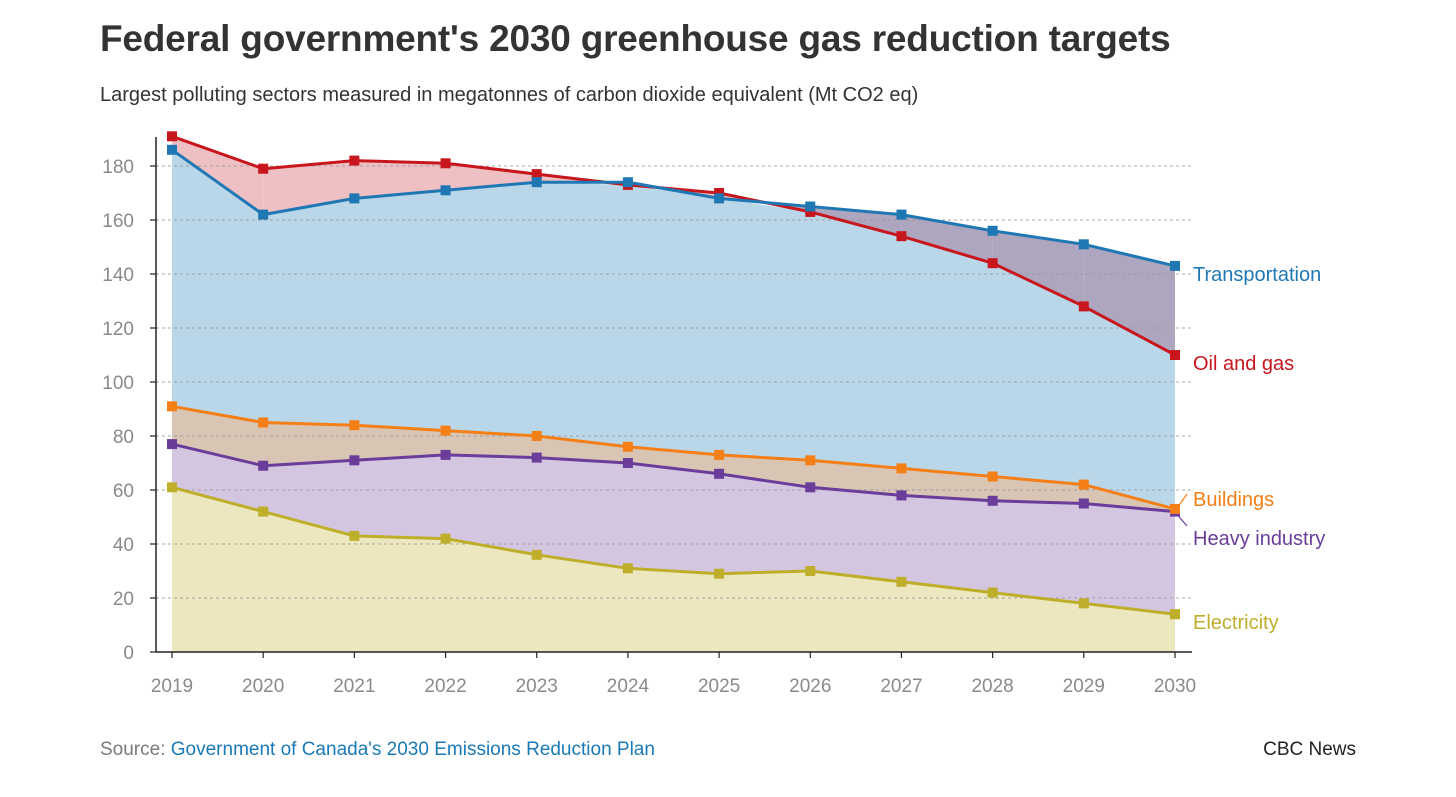 This screenshot has height=797, width=1456. I want to click on x-tick-label: 2021, so click(354, 686).